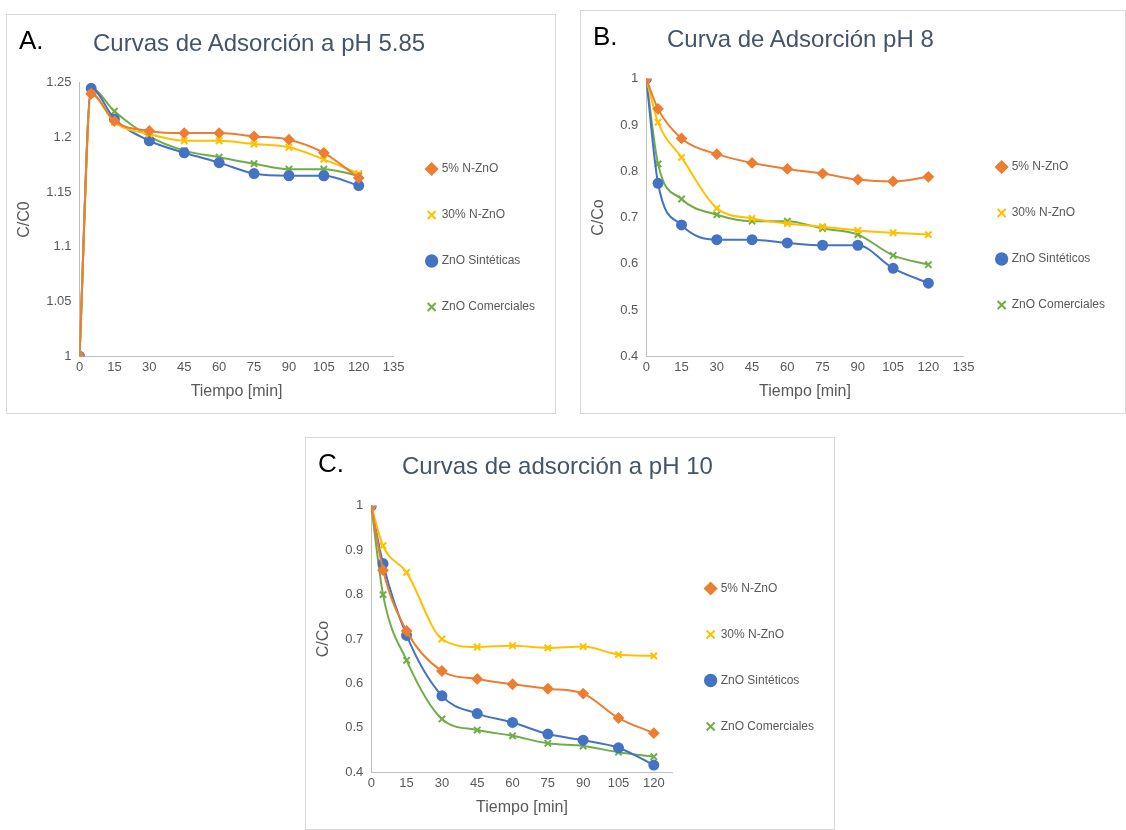 The height and width of the screenshot is (830, 1126). What do you see at coordinates (59, 301) in the screenshot?
I see `y-tick-label: 1.05` at bounding box center [59, 301].